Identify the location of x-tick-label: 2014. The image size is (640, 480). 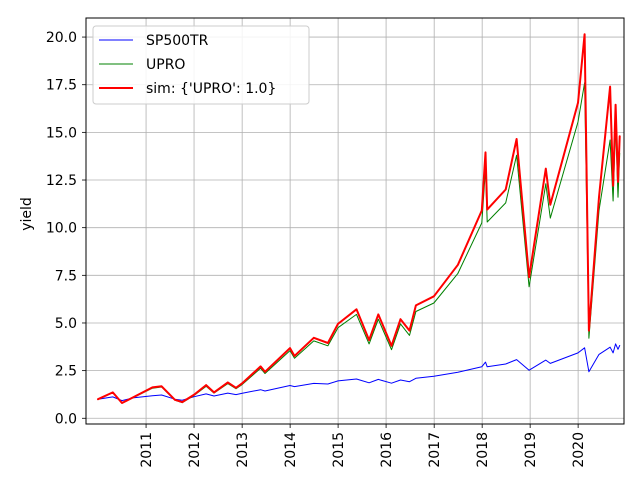
(291, 450).